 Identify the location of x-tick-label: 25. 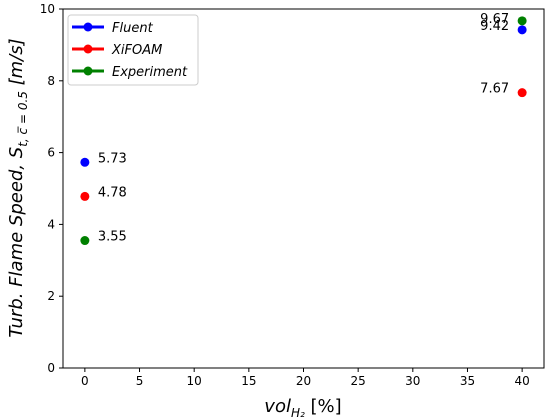
(358, 381).